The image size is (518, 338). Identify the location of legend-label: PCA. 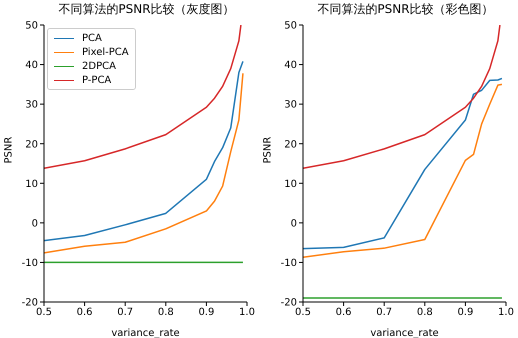
(92, 38).